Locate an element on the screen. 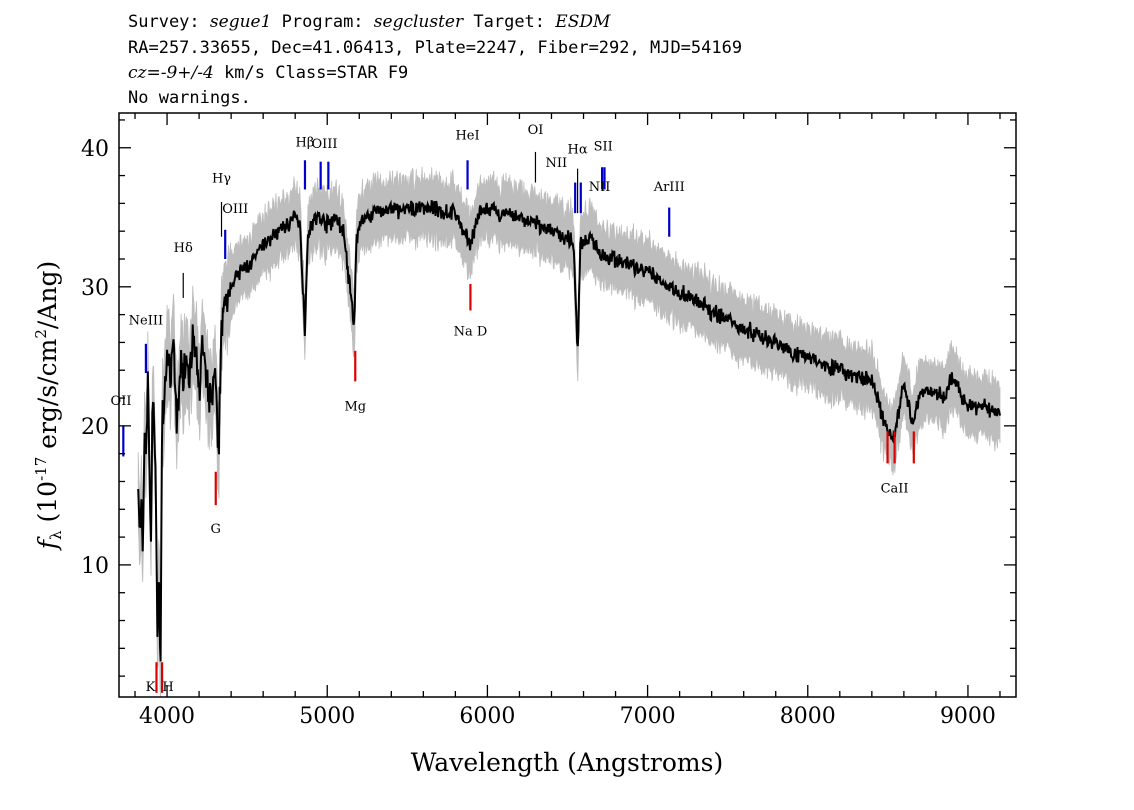 The width and height of the screenshot is (1134, 810). x-tick-label: 6000 is located at coordinates (487, 716).